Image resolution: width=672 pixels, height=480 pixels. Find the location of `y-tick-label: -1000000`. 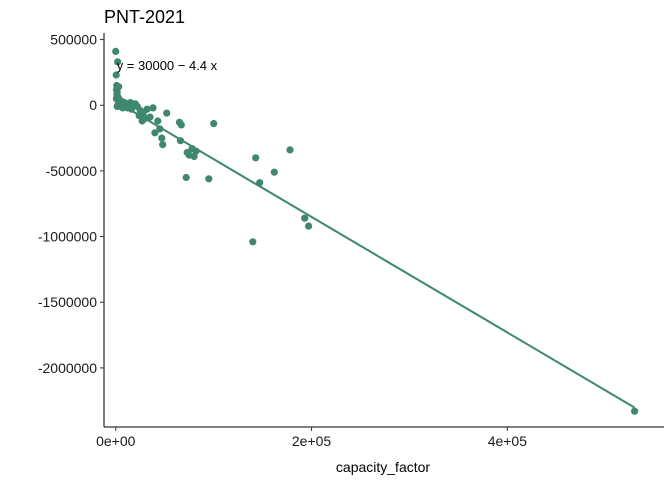

y-tick-label: -1000000 is located at coordinates (67, 237).